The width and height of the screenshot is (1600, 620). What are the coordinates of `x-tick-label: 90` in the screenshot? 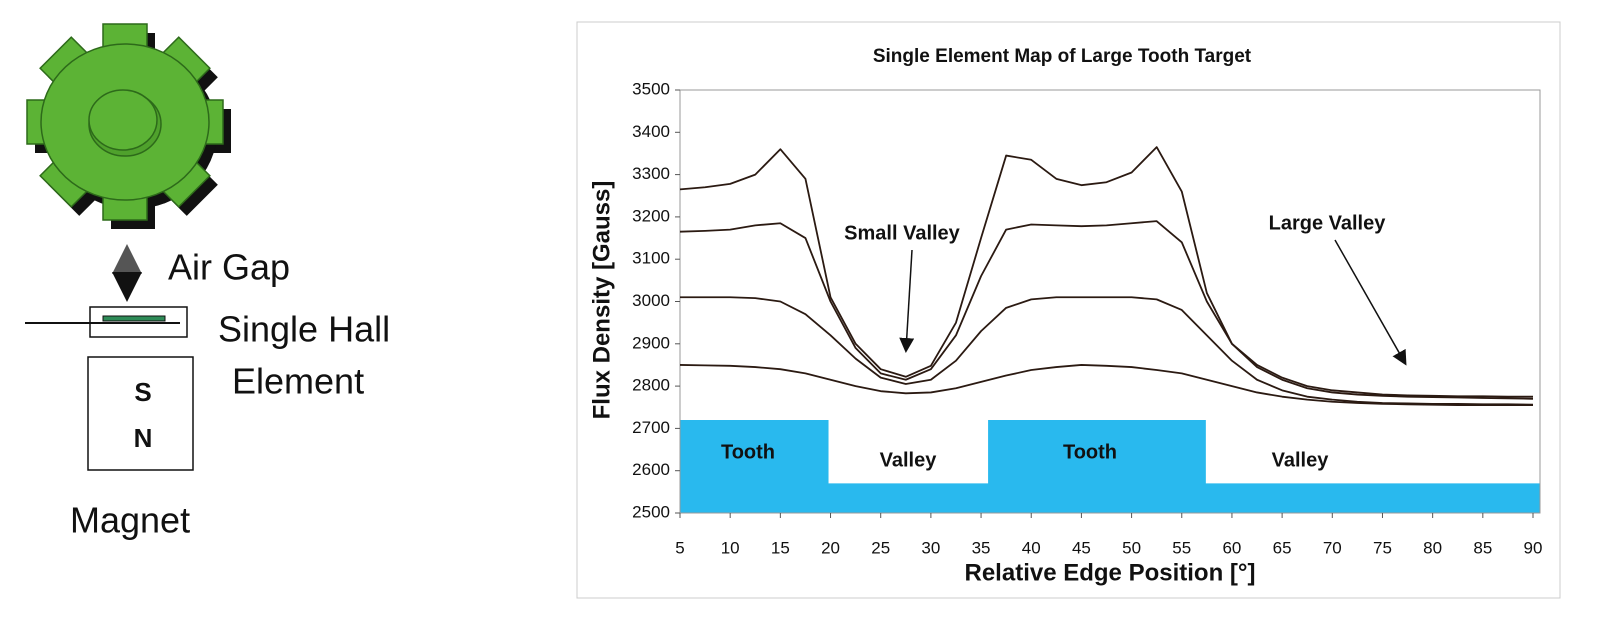 It's located at (1533, 547).